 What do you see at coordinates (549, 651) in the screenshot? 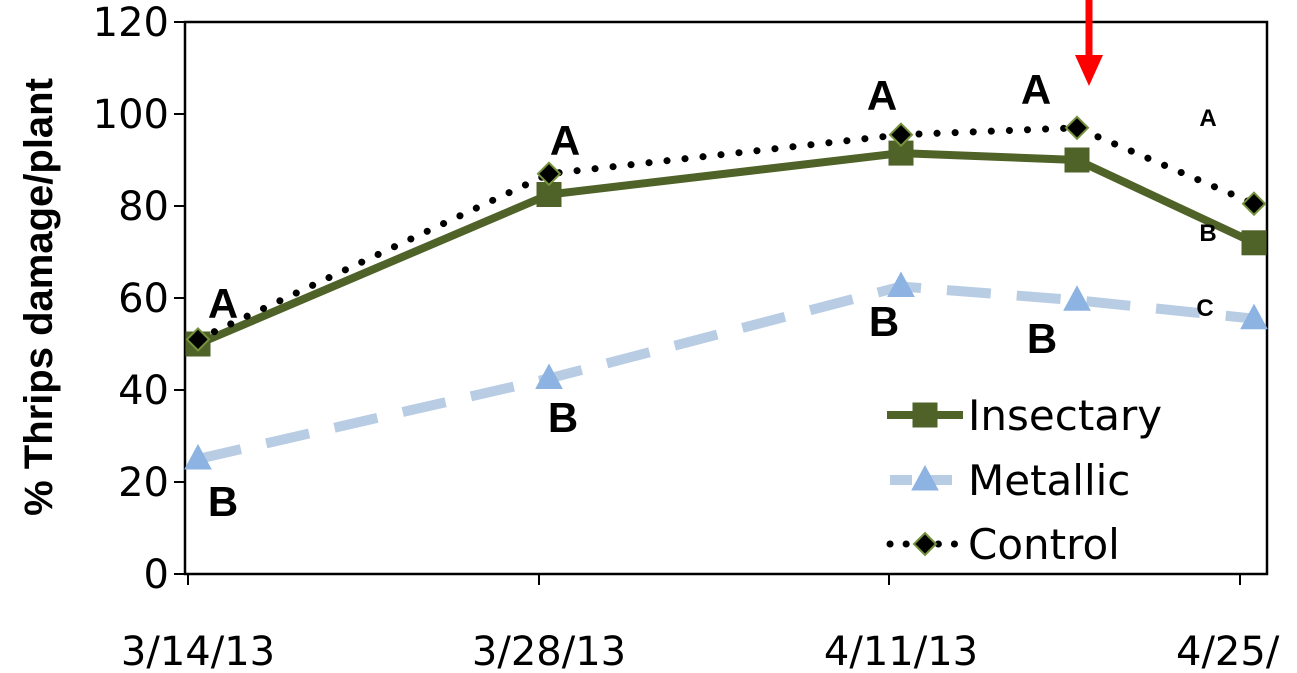
I see `x-tick-label: 3/28/13` at bounding box center [549, 651].